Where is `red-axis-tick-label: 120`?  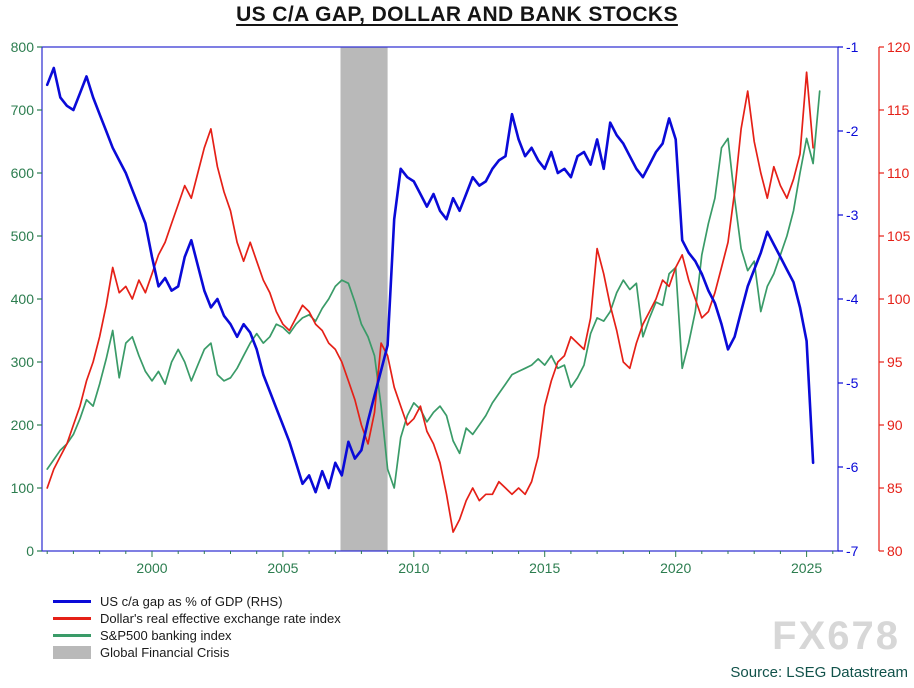 red-axis-tick-label: 120 is located at coordinates (899, 47).